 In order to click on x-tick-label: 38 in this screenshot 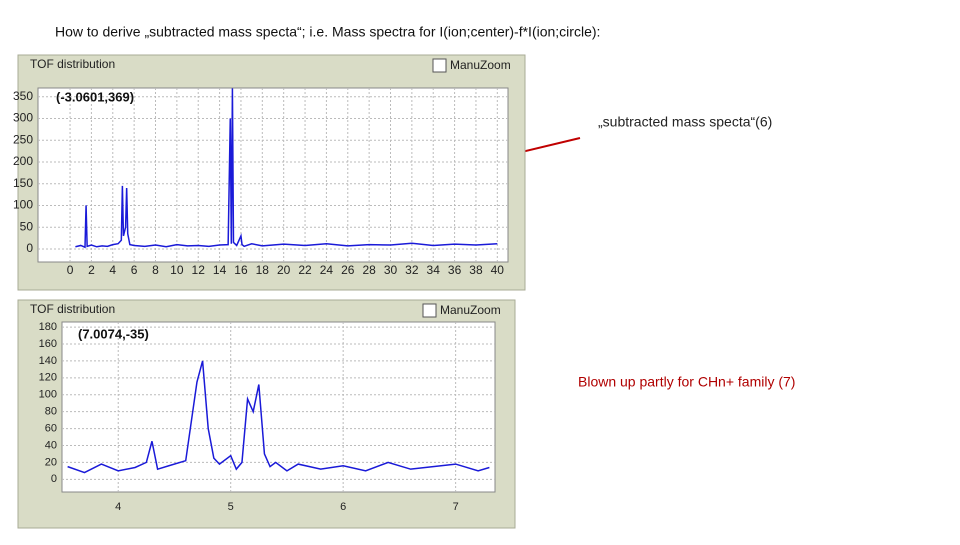, I will do `click(476, 270)`.